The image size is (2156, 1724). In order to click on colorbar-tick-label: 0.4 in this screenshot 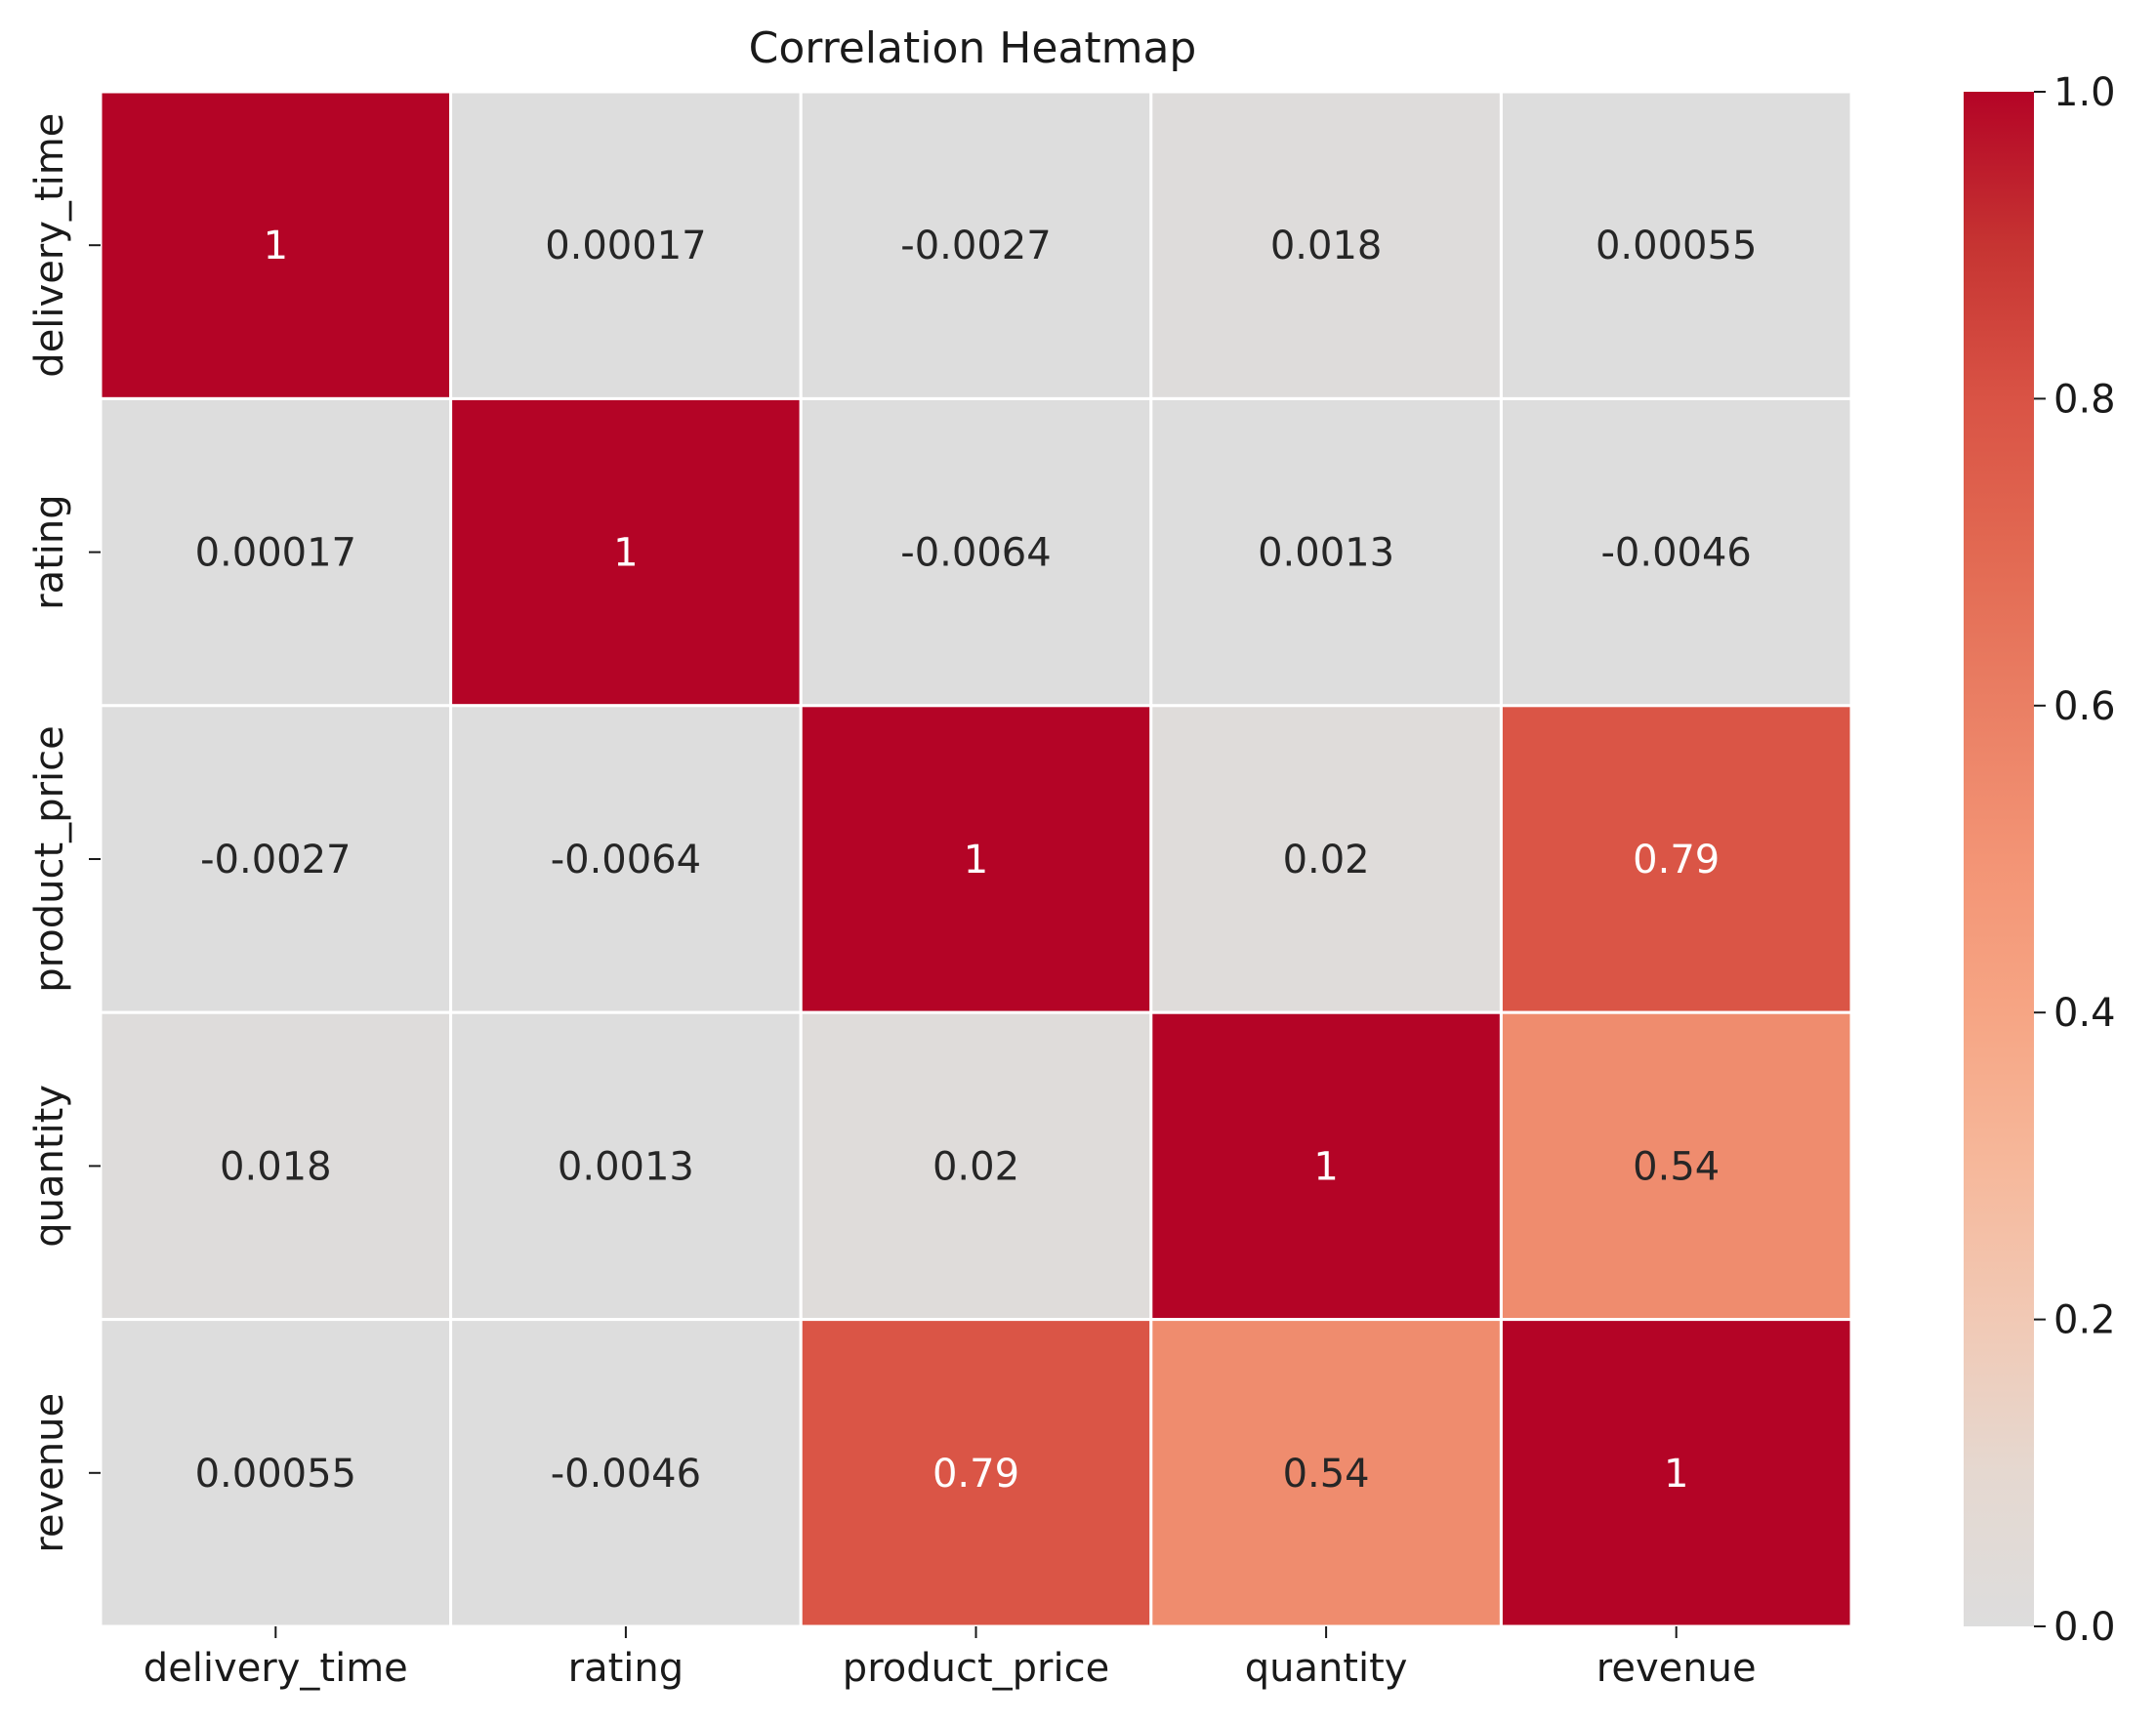, I will do `click(2085, 1013)`.